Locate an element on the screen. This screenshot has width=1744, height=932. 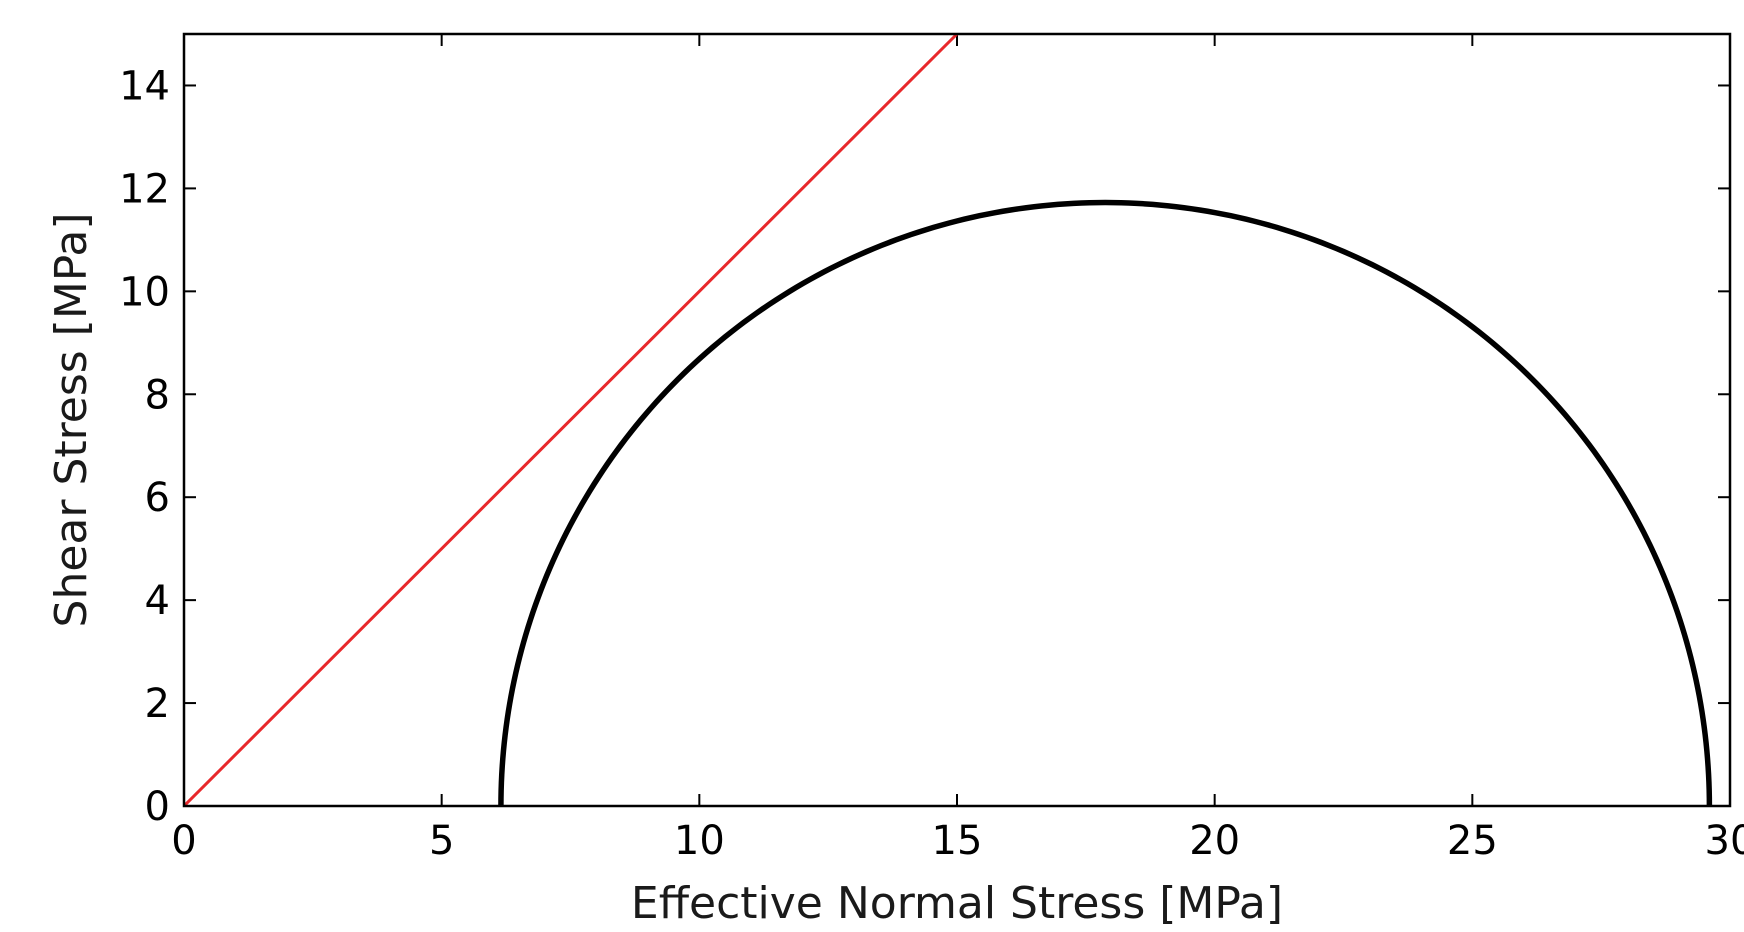
x-tick-label: 15 is located at coordinates (957, 841).